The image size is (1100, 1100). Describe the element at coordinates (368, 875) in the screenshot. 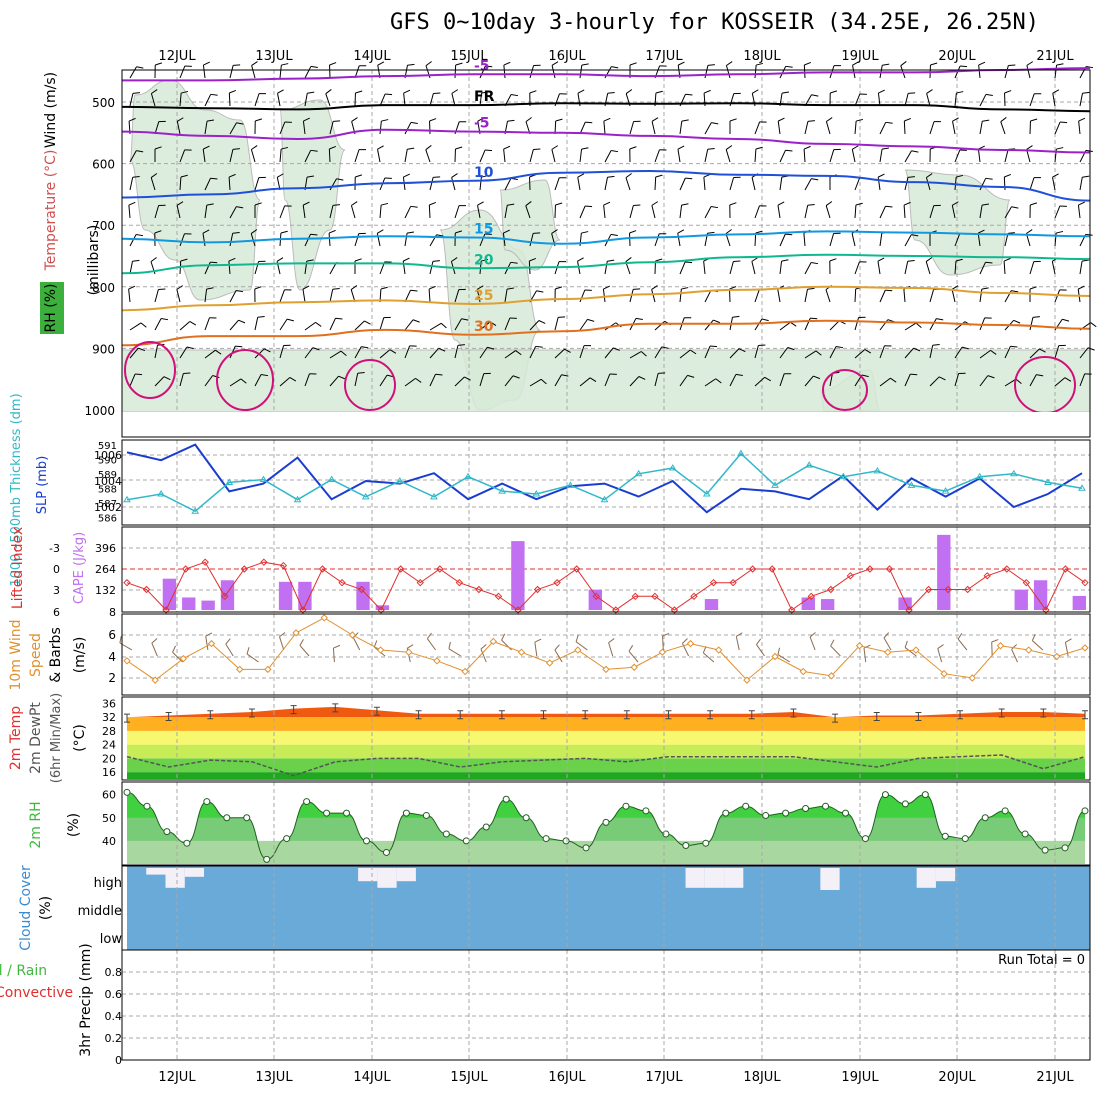

I see `high-cloud-gap` at that location.